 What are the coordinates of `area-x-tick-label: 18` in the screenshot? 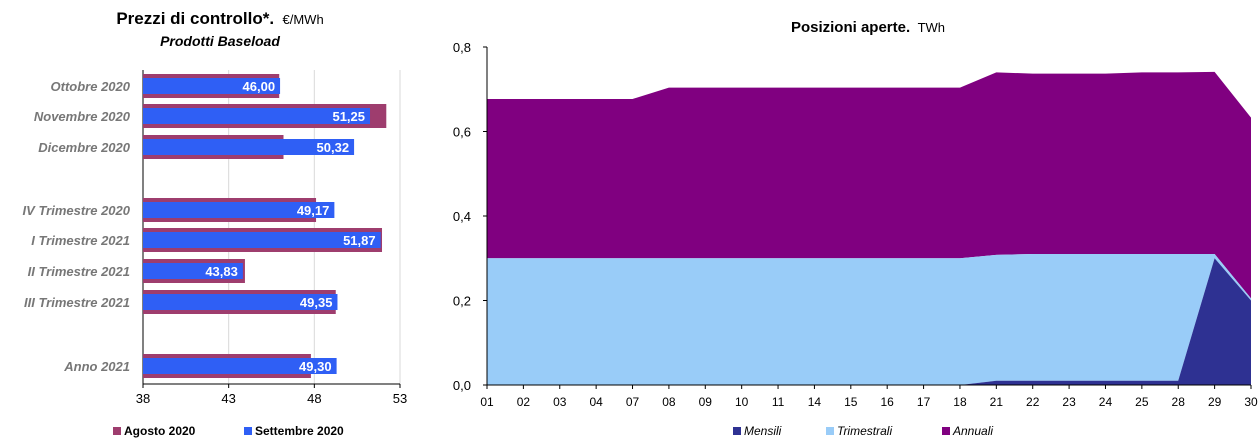 It's located at (960, 402).